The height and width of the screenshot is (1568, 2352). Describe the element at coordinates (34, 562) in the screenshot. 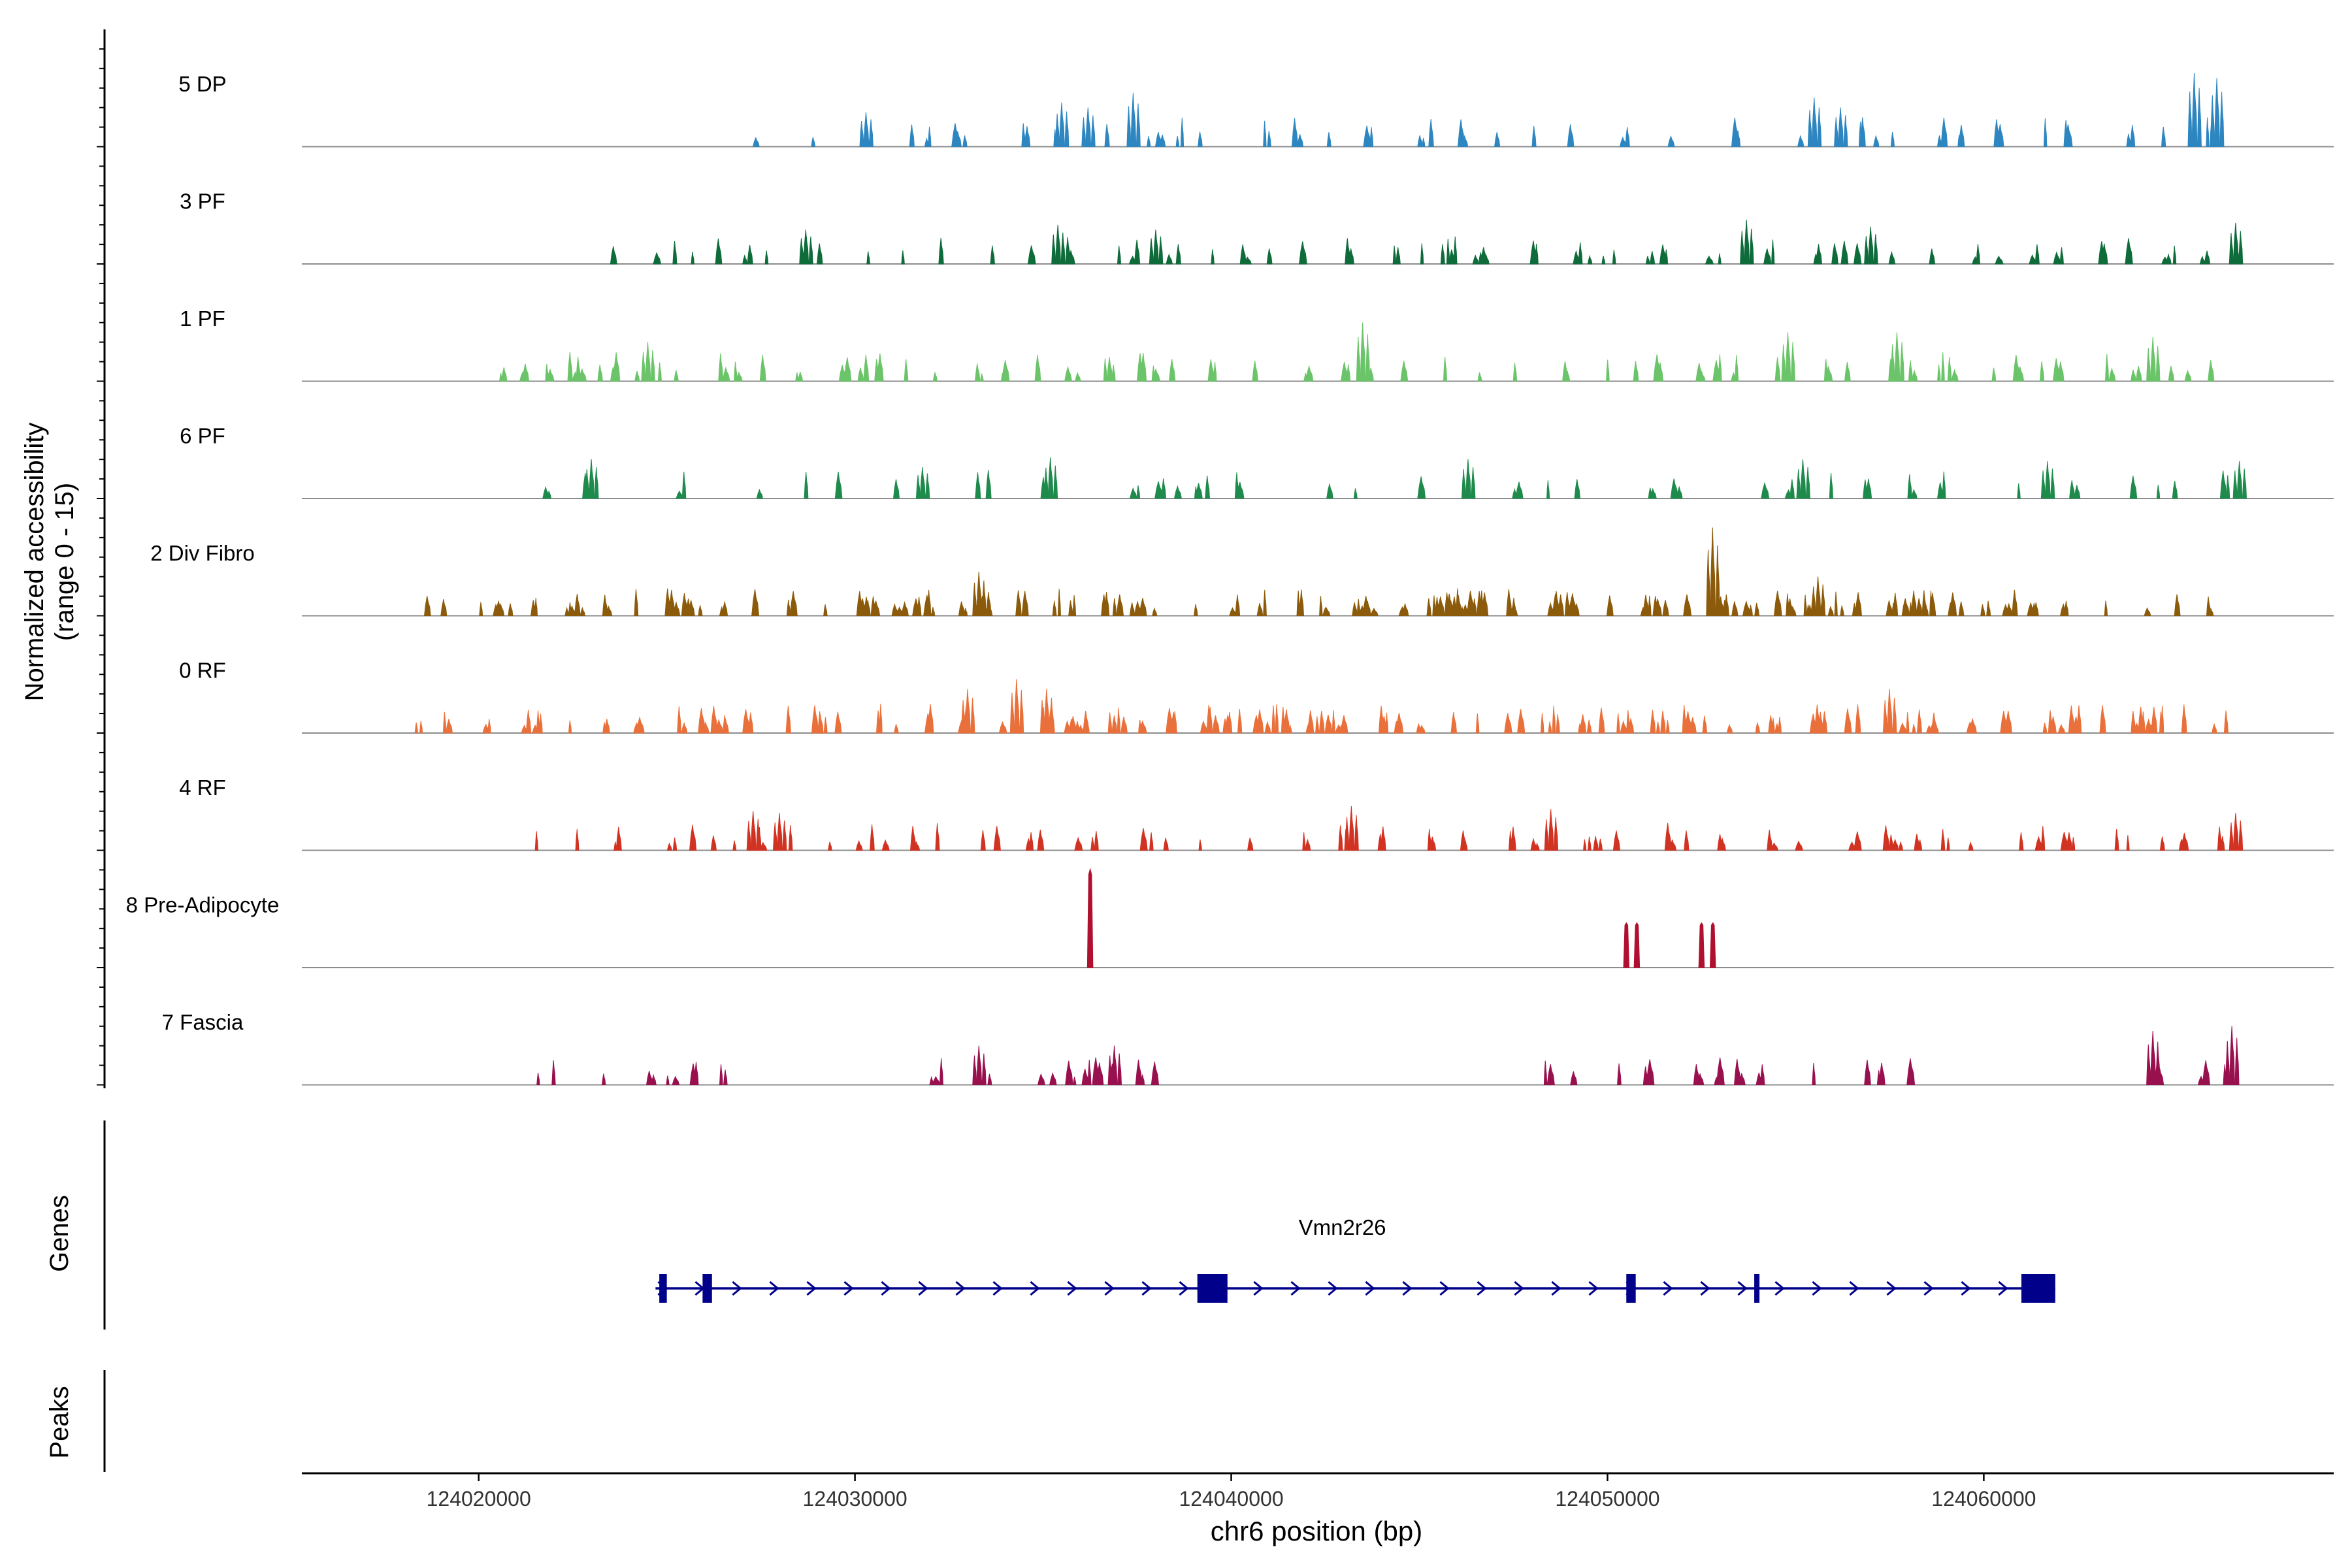

I see `y-axis-label: Normalized accessibility` at that location.